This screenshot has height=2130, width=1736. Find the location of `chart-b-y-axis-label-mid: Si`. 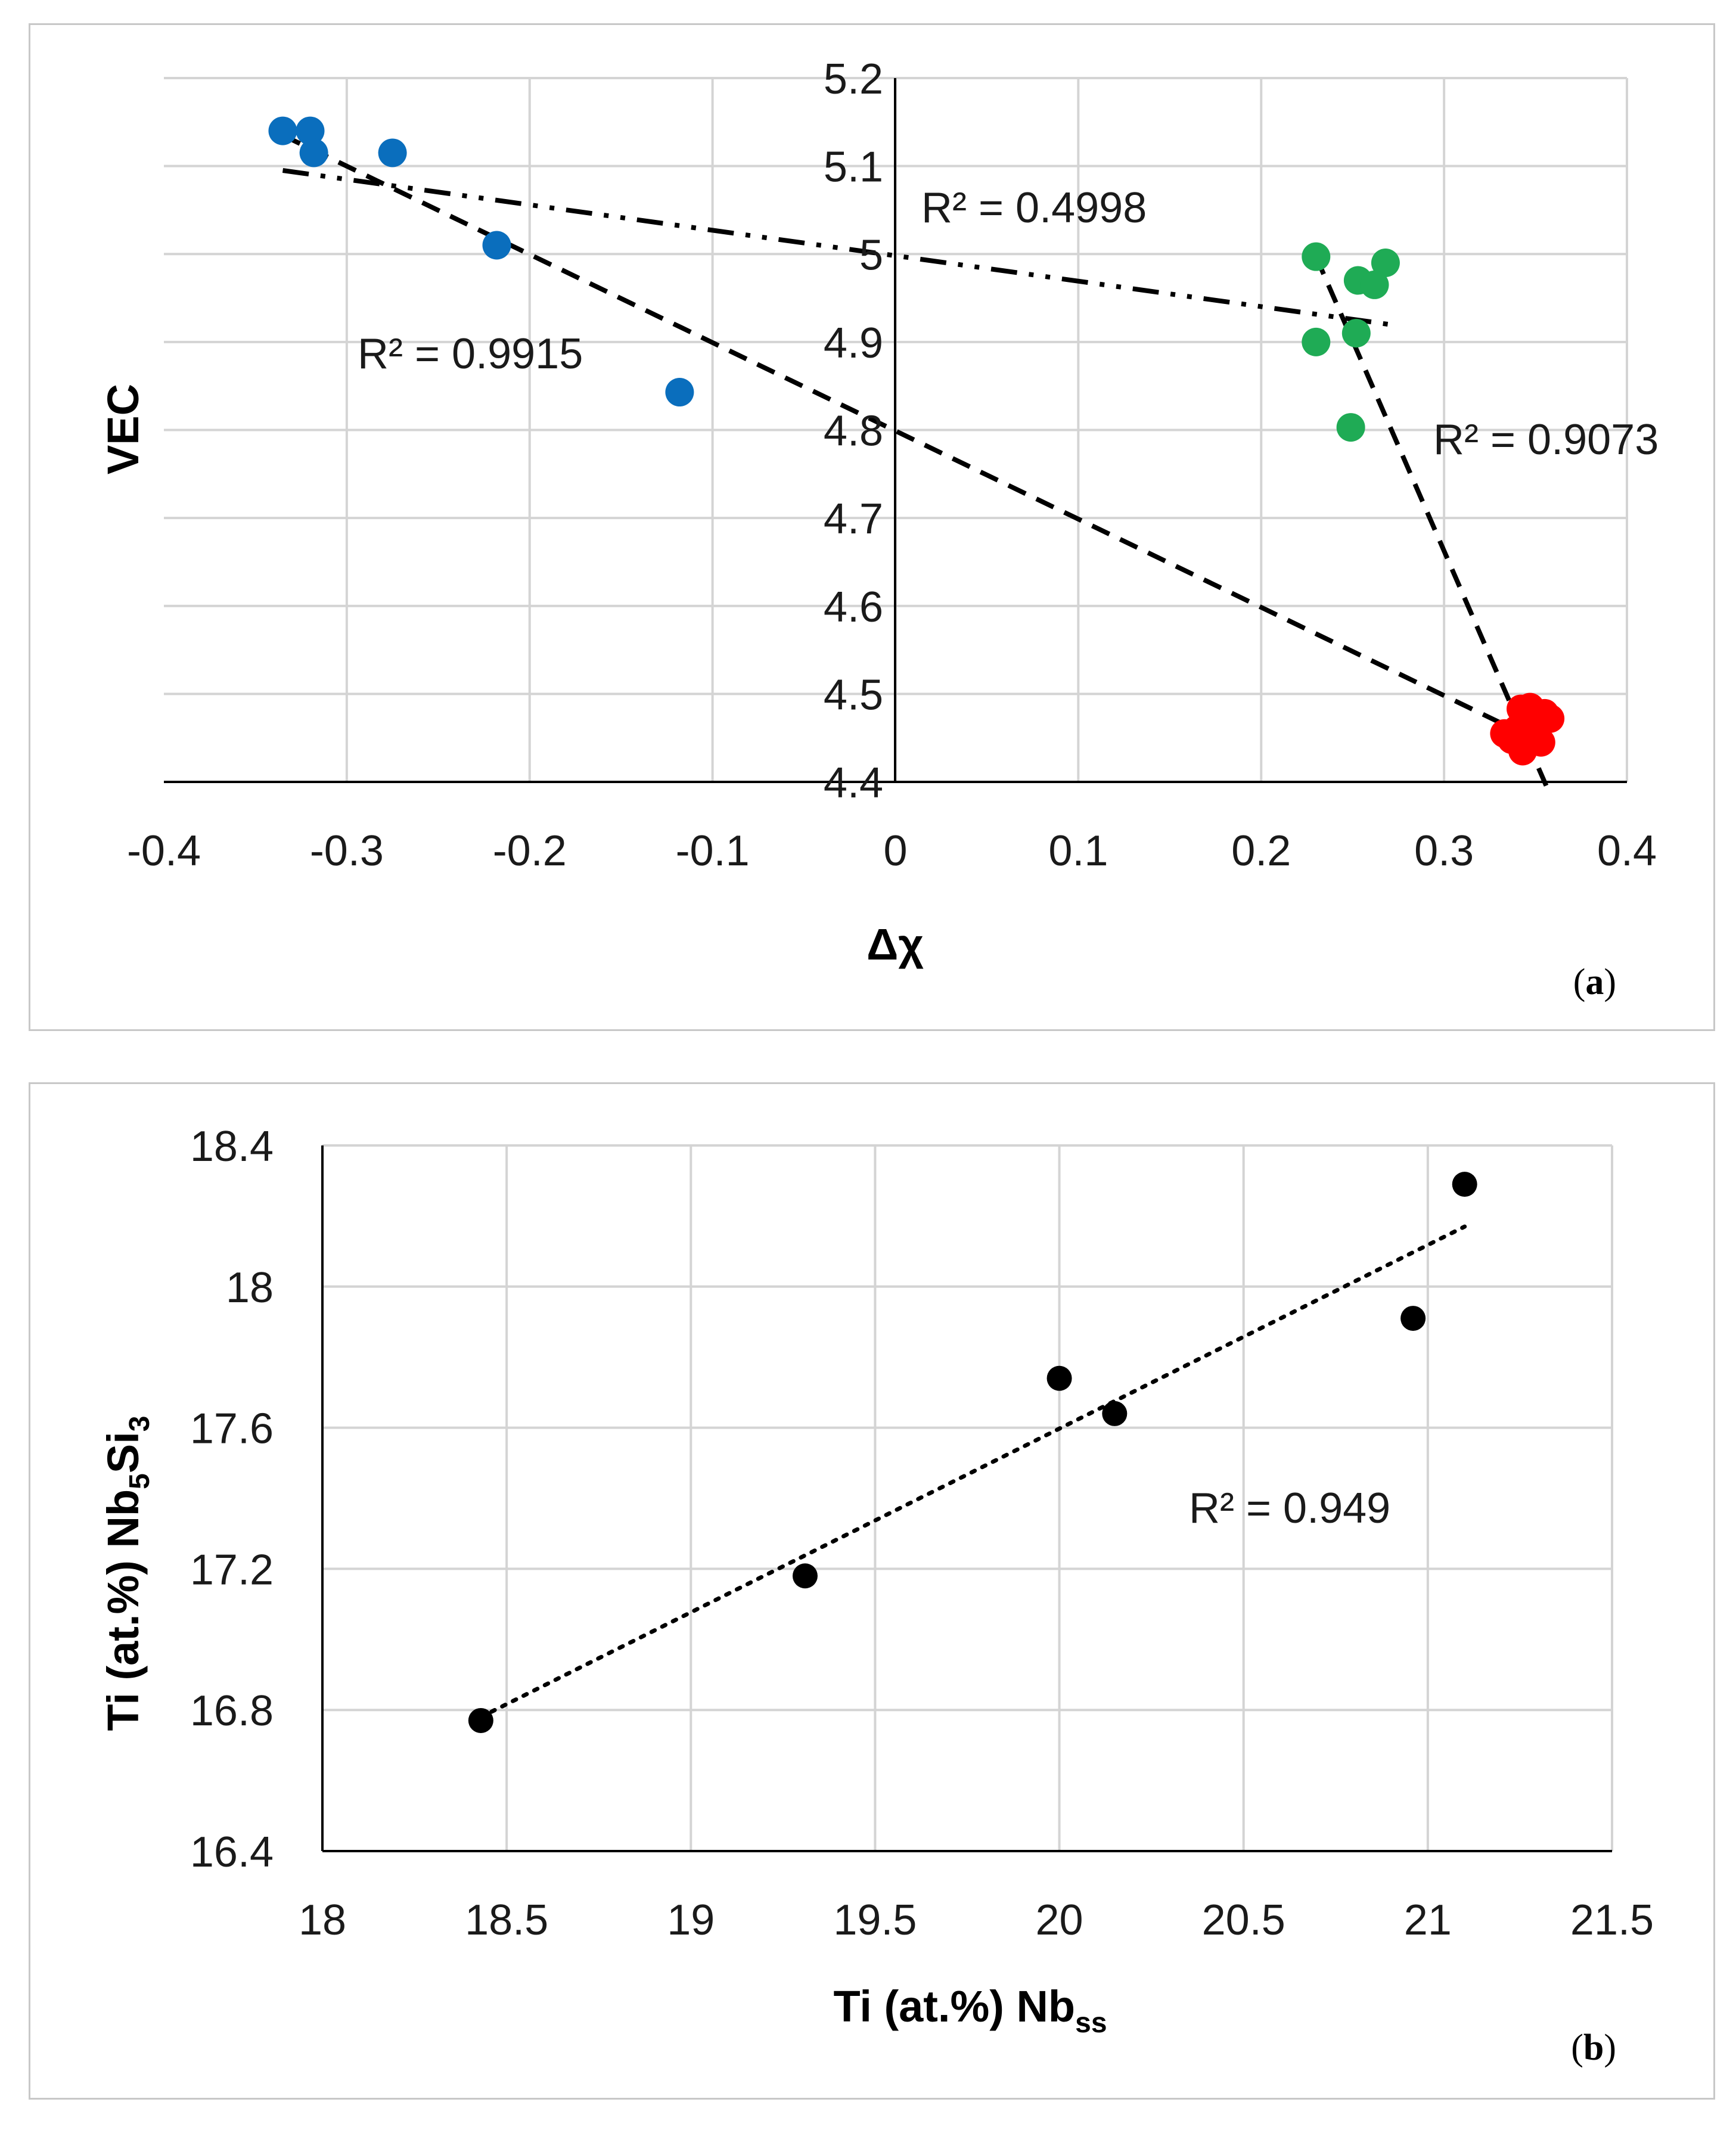

chart-b-y-axis-label-mid: Si is located at coordinates (123, 1452).